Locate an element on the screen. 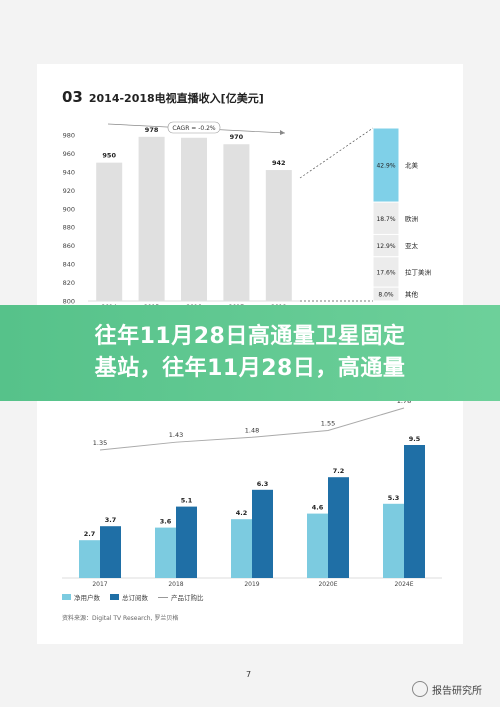 The height and width of the screenshot is (707, 500). legend-item-net-users: 净用户数 is located at coordinates (81, 597).